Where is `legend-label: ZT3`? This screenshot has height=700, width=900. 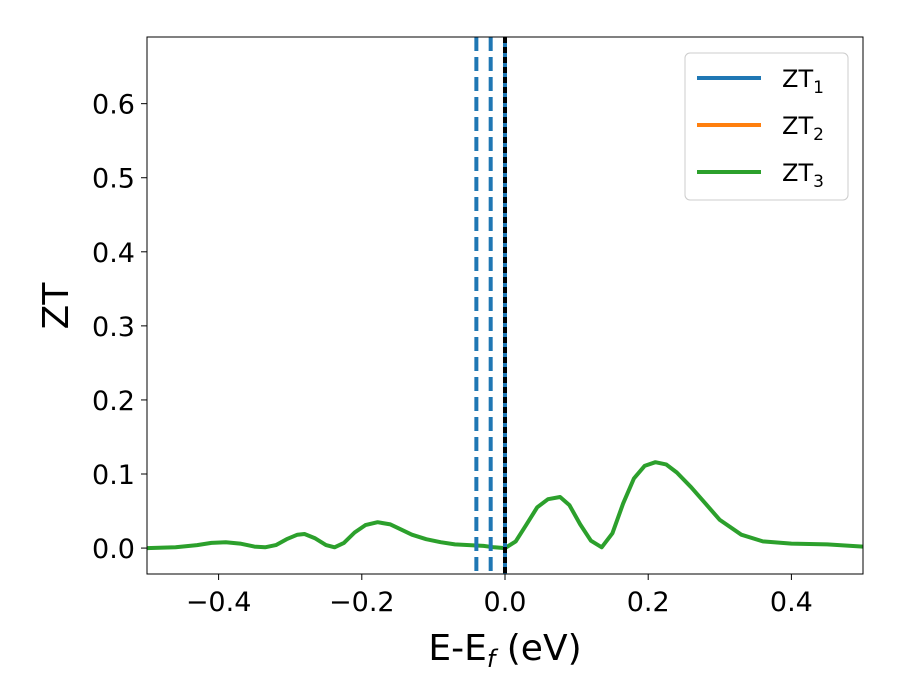 legend-label: ZT3 is located at coordinates (803, 175).